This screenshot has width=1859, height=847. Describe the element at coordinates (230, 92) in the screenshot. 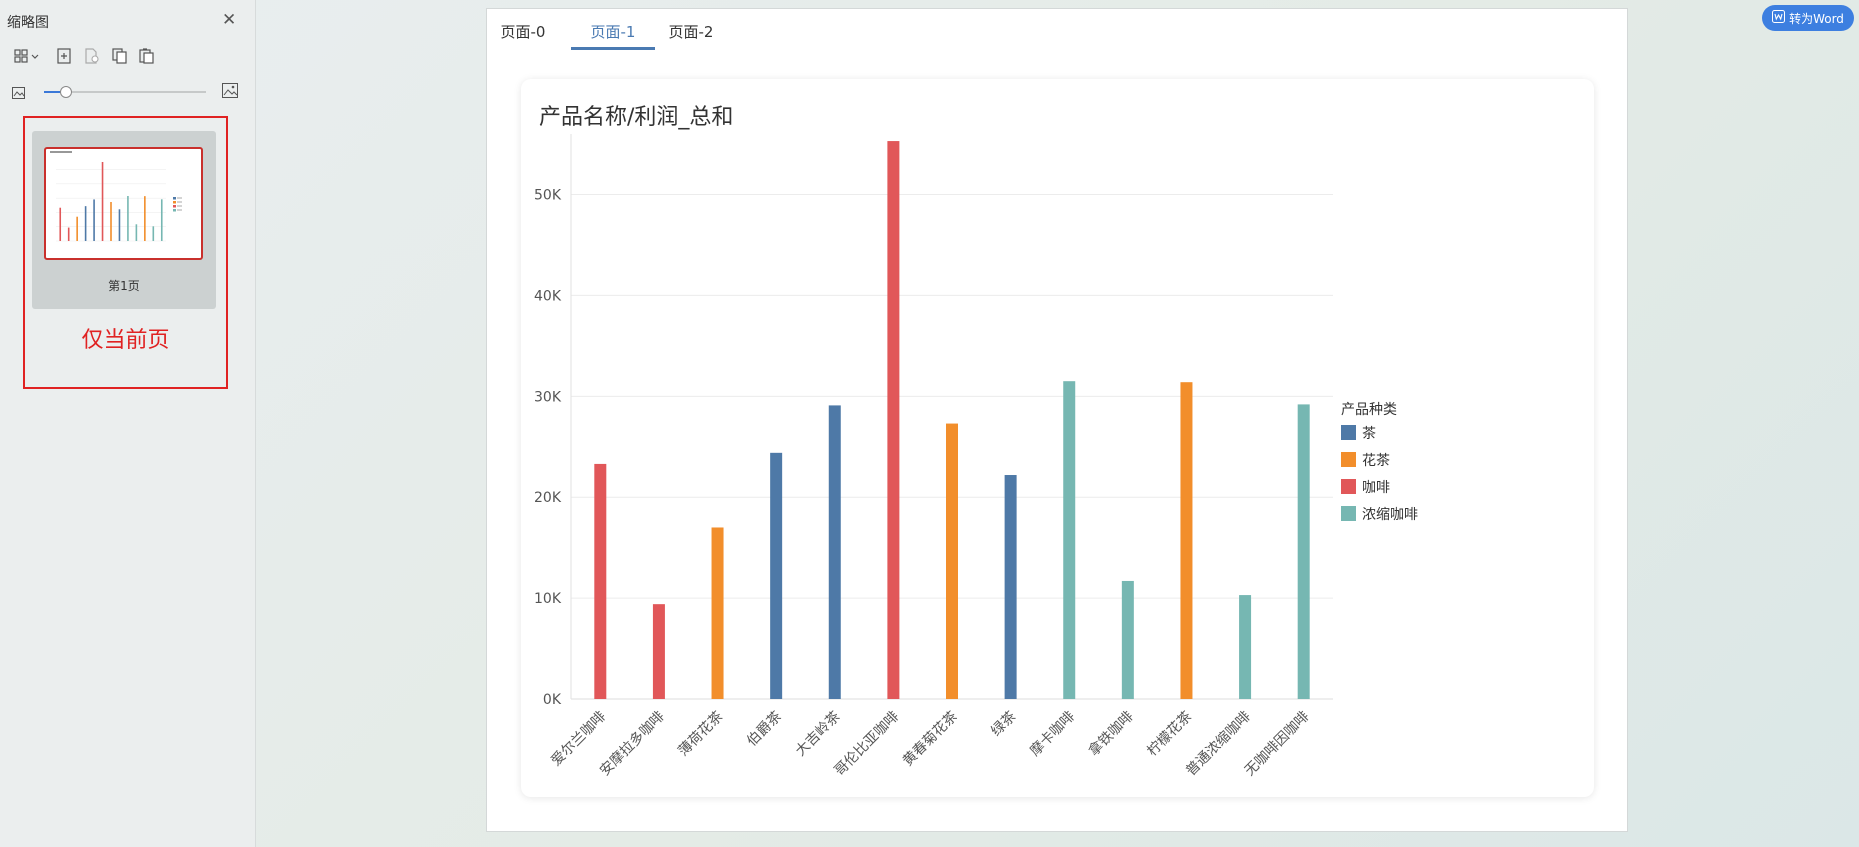

I see `zoom-in-image-icon` at that location.